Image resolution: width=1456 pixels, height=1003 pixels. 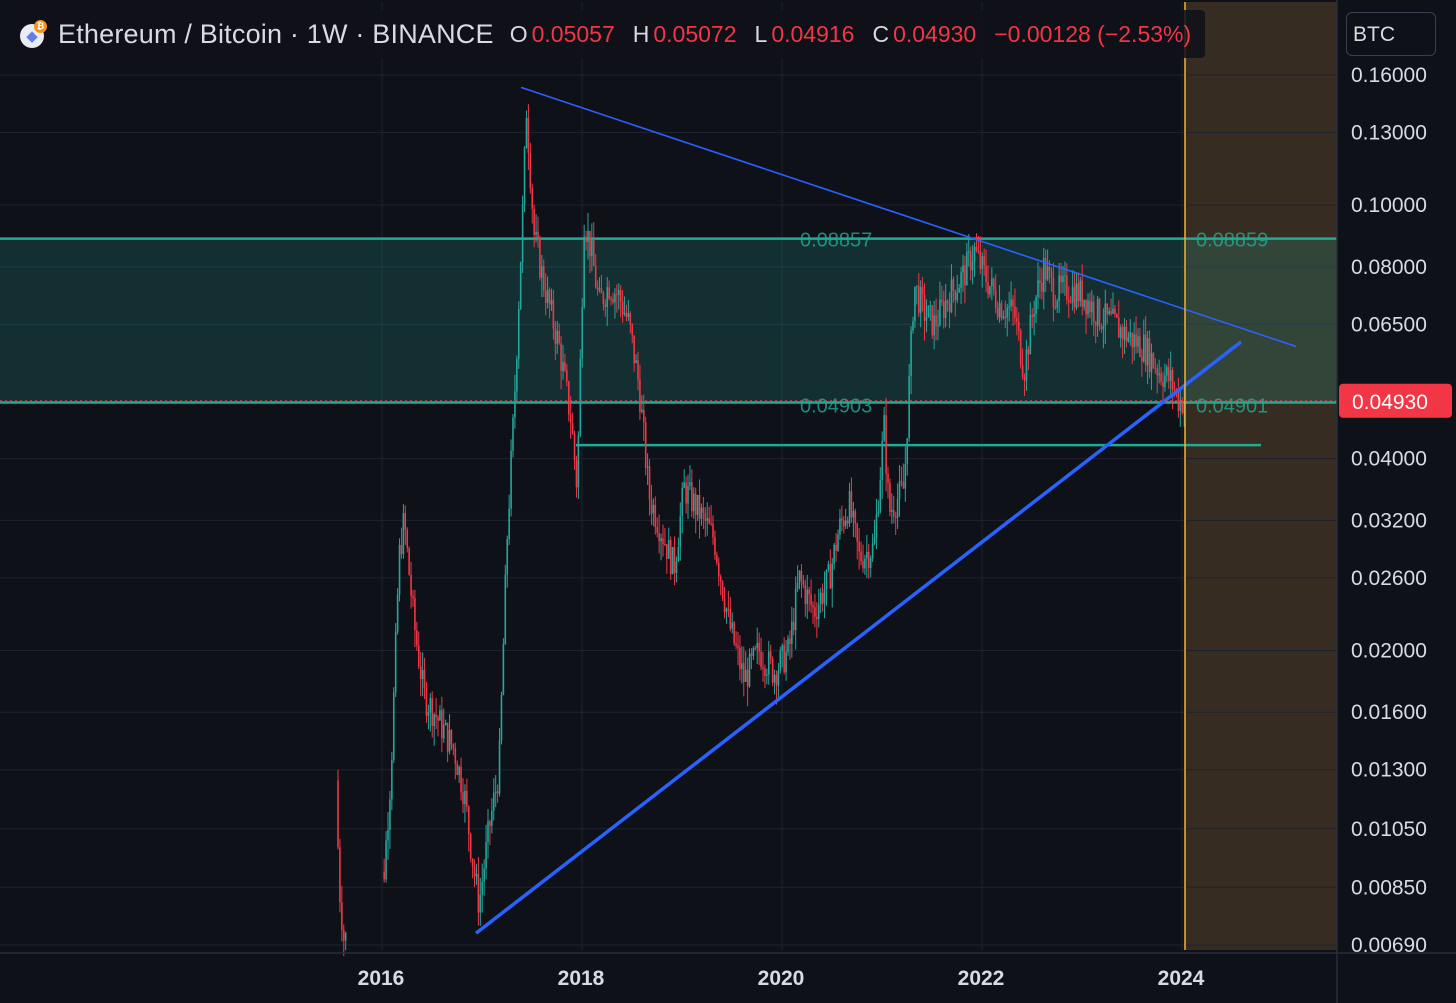 What do you see at coordinates (1391, 34) in the screenshot?
I see `currency-unit-button: BTC` at bounding box center [1391, 34].